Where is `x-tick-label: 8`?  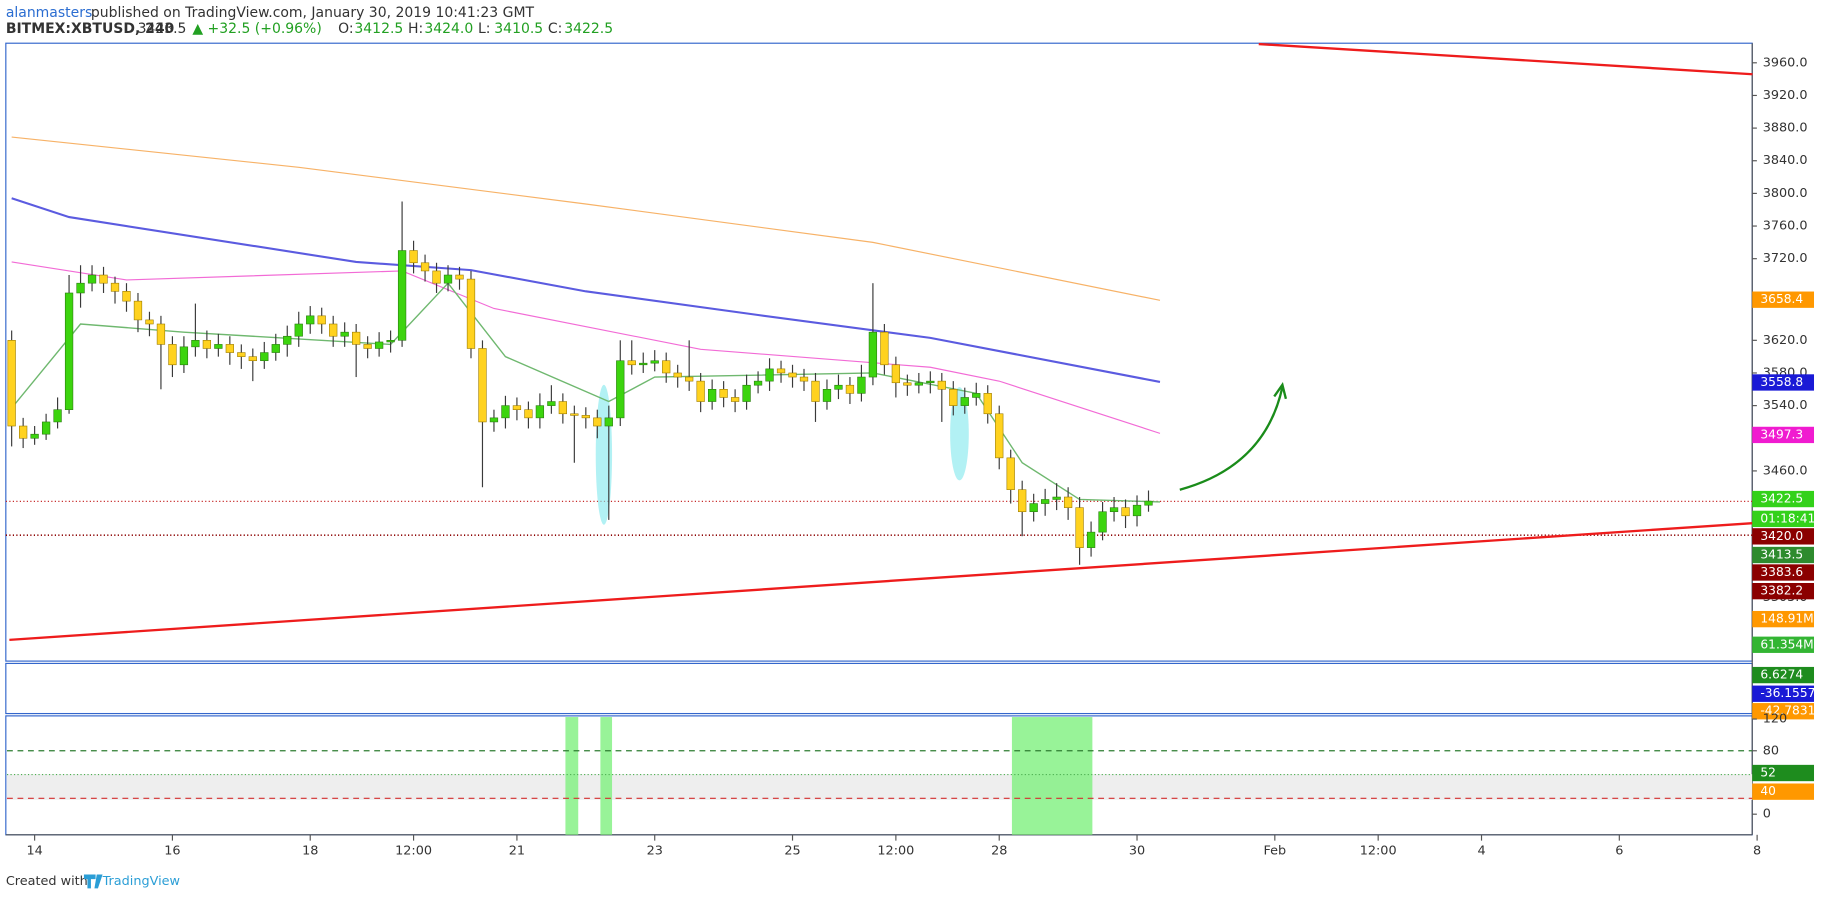 x-tick-label: 8 is located at coordinates (1757, 851).